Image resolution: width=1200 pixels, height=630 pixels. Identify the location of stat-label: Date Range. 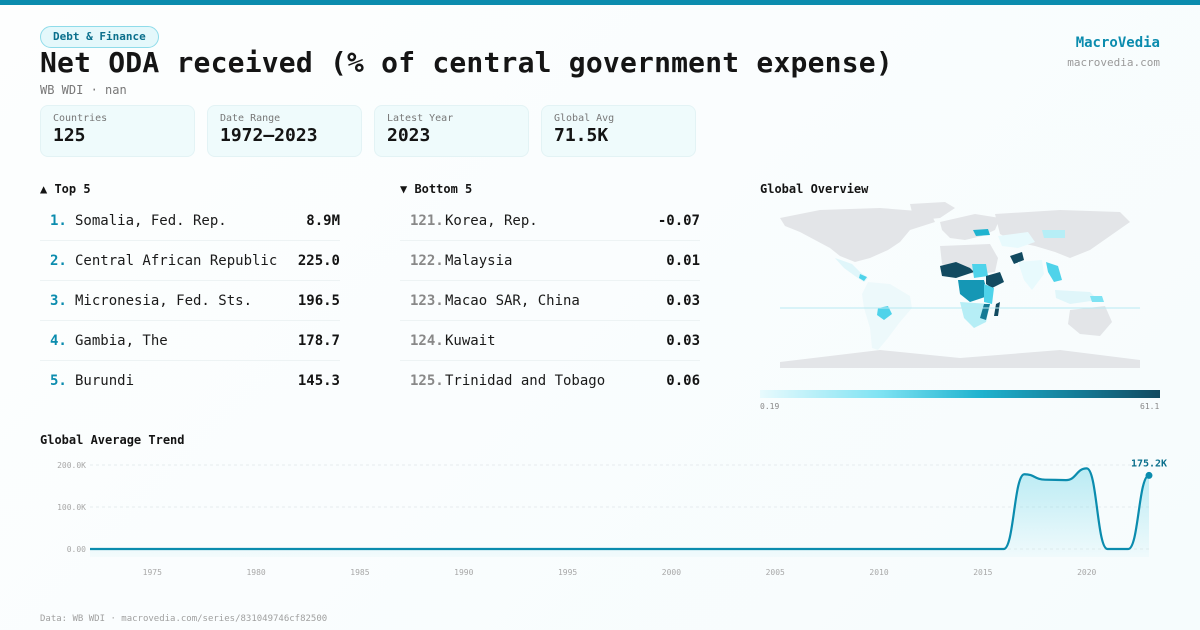
(250, 118).